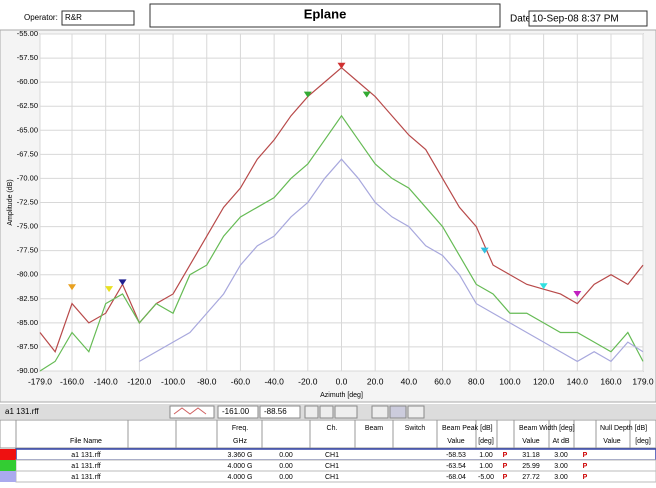  Describe the element at coordinates (342, 381) in the screenshot. I see `x-tick-label: 0.0` at that location.